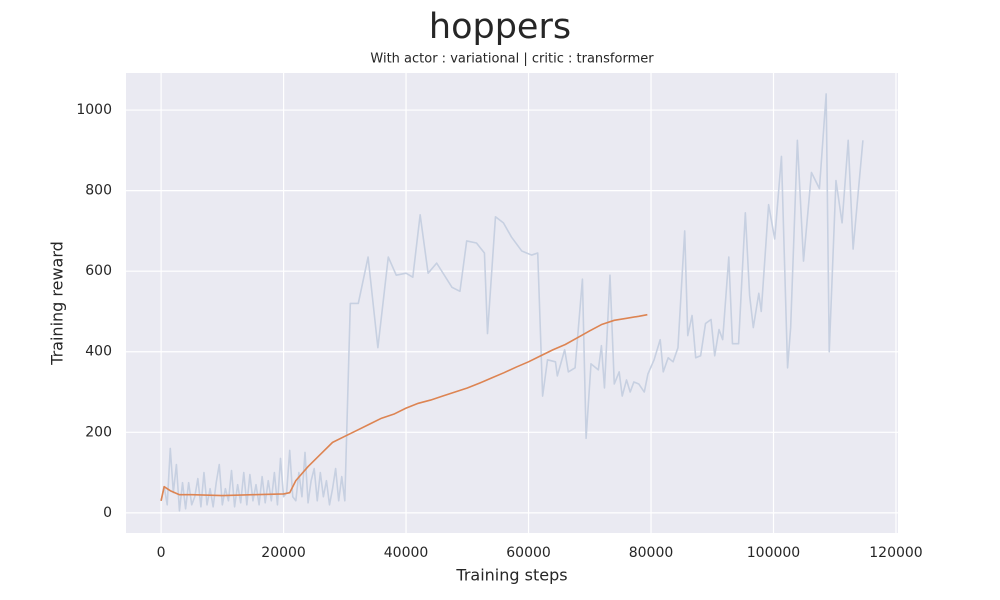 The image size is (1000, 600). Describe the element at coordinates (94, 110) in the screenshot. I see `y-tick-label: 1000` at that location.